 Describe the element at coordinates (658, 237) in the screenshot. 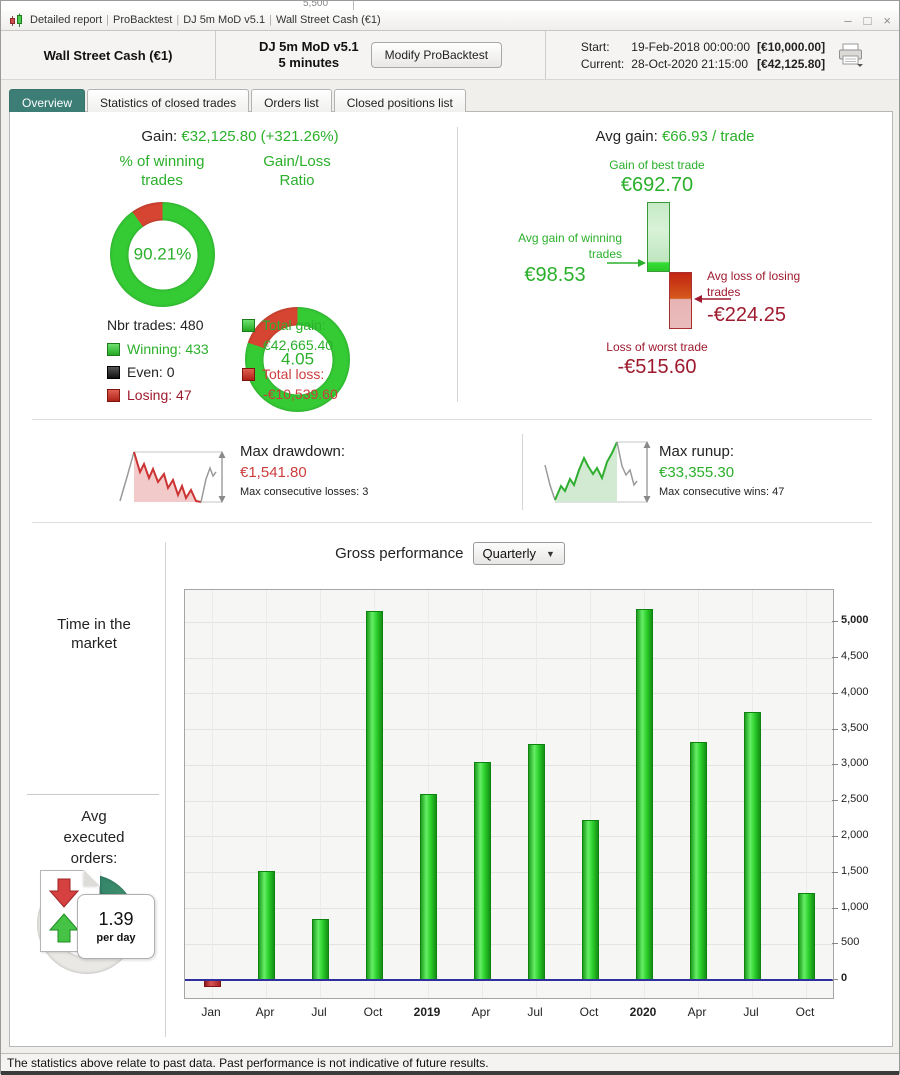

I see `best-trade-bar` at that location.